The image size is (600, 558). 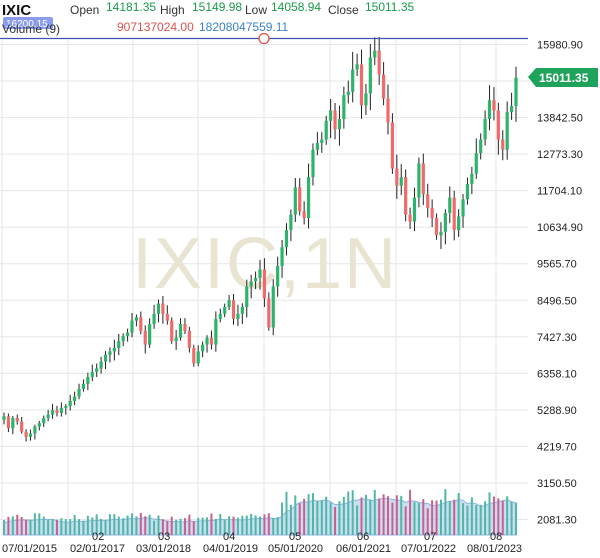 I want to click on y-tick-label: 3150.50, so click(x=557, y=484).